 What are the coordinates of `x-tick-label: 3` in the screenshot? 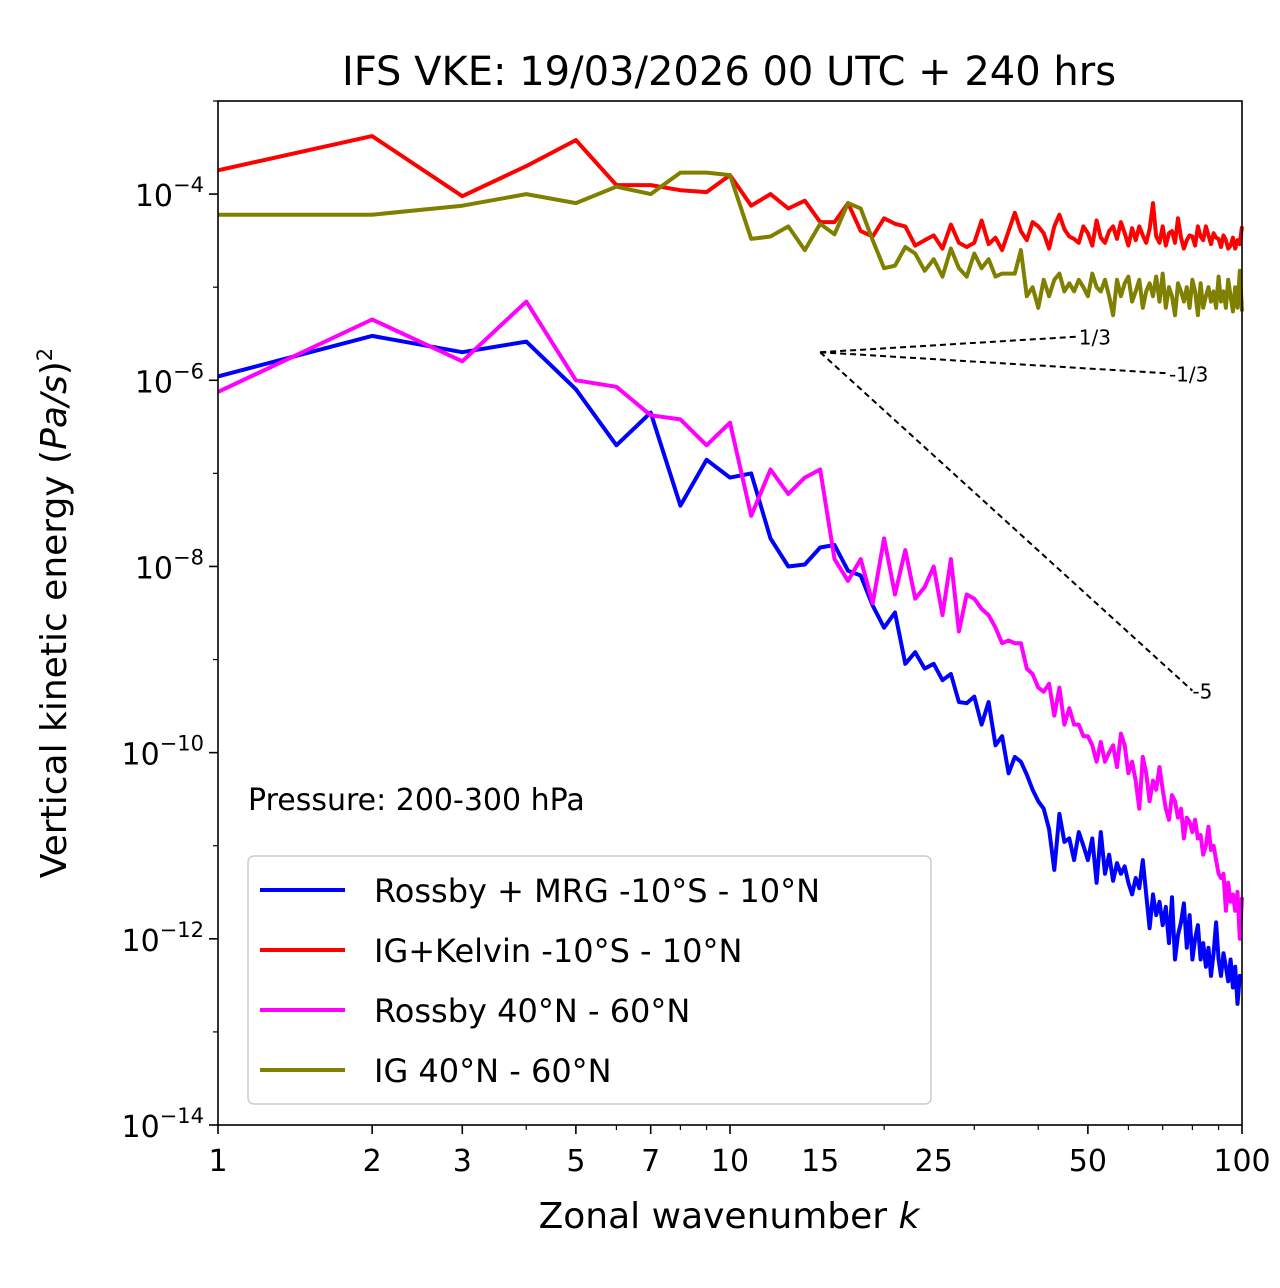 It's located at (462, 1161).